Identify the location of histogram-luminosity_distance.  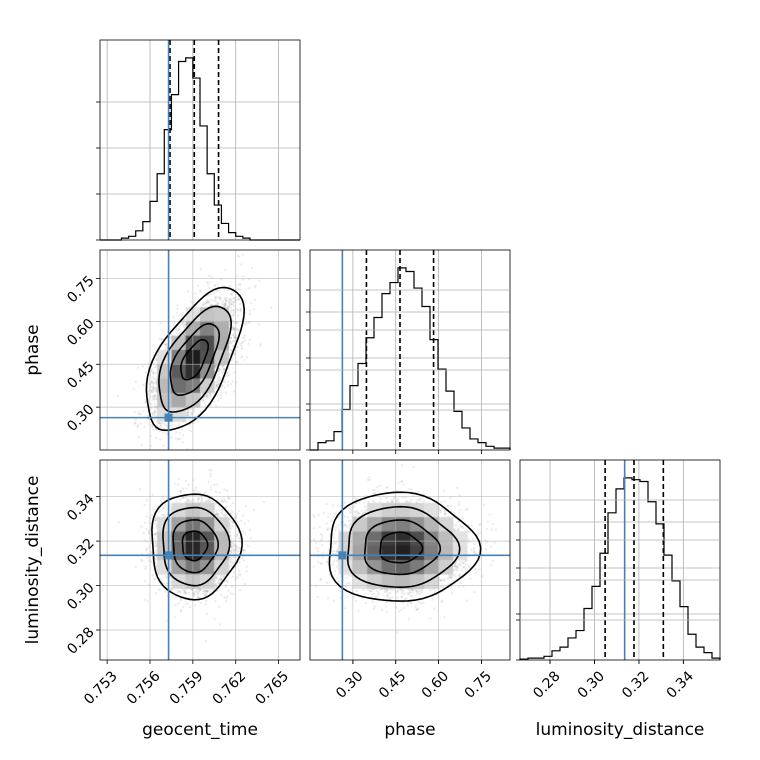
(618, 560).